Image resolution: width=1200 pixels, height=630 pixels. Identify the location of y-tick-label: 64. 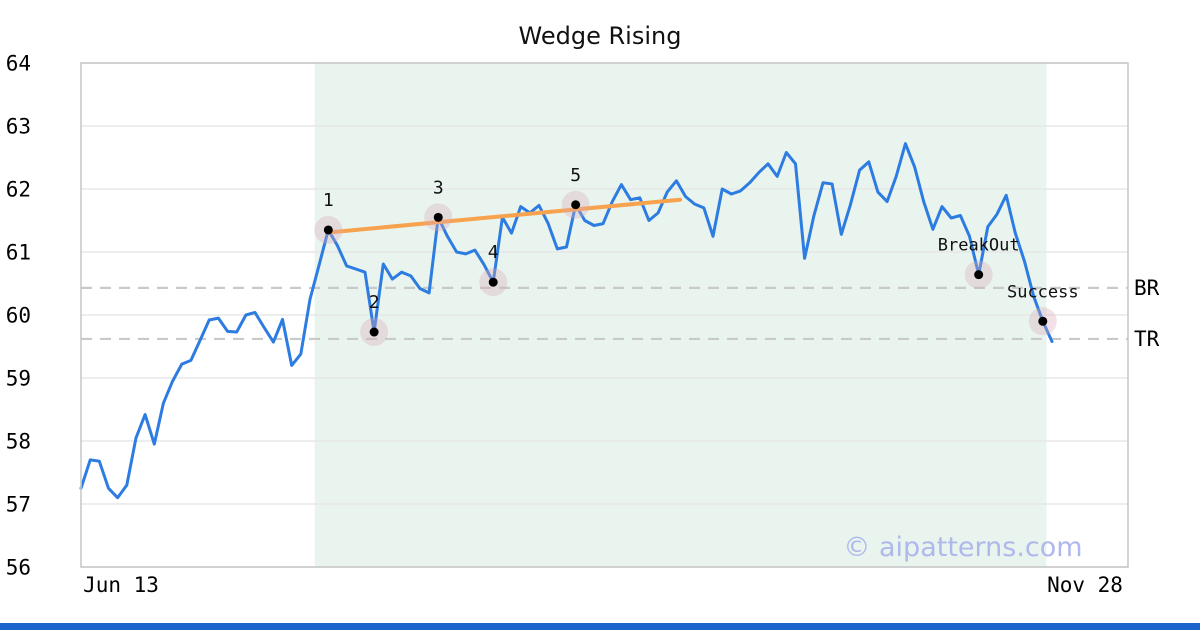
(18, 64).